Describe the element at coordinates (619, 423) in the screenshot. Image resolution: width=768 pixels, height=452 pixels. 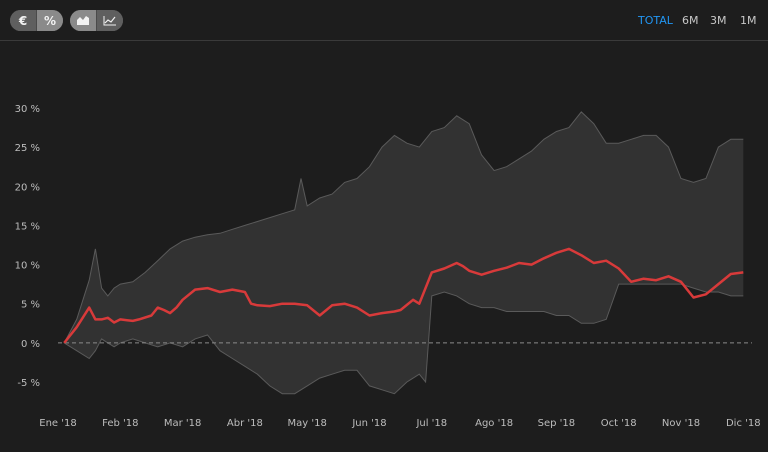
I see `x-tick-label: Oct '18` at that location.